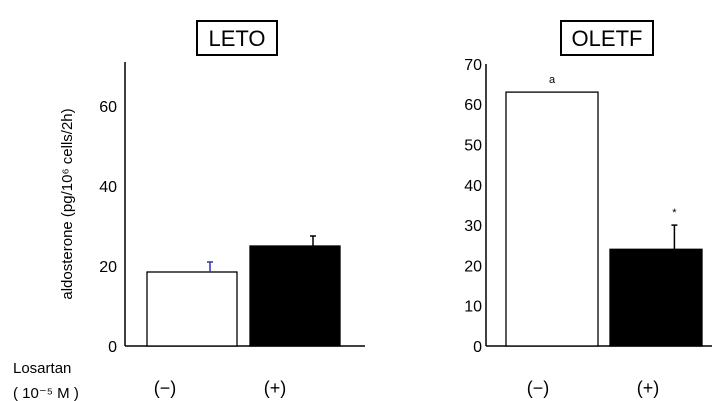  I want to click on dose-label: ( 10⁻⁵ M ), so click(46, 393).